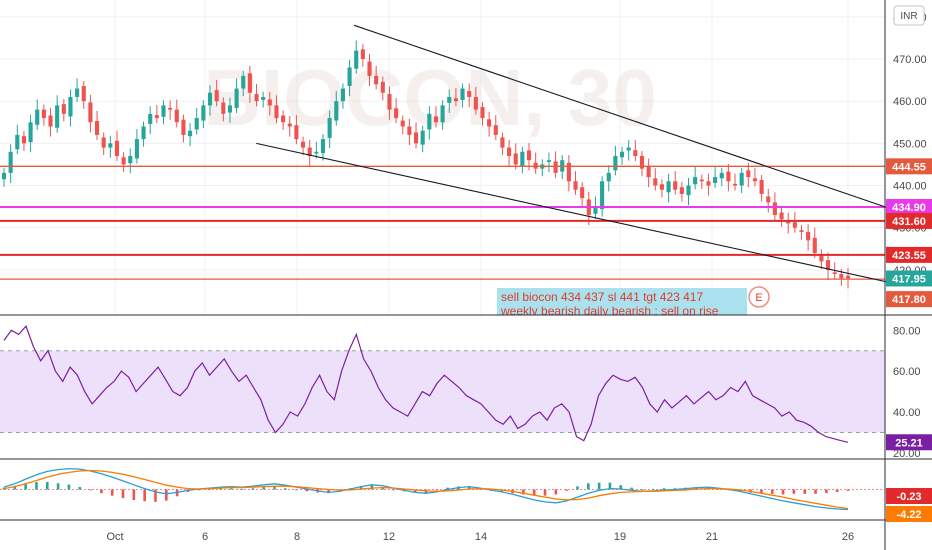  Describe the element at coordinates (114, 537) in the screenshot. I see `time-tick-label: Oct` at that location.